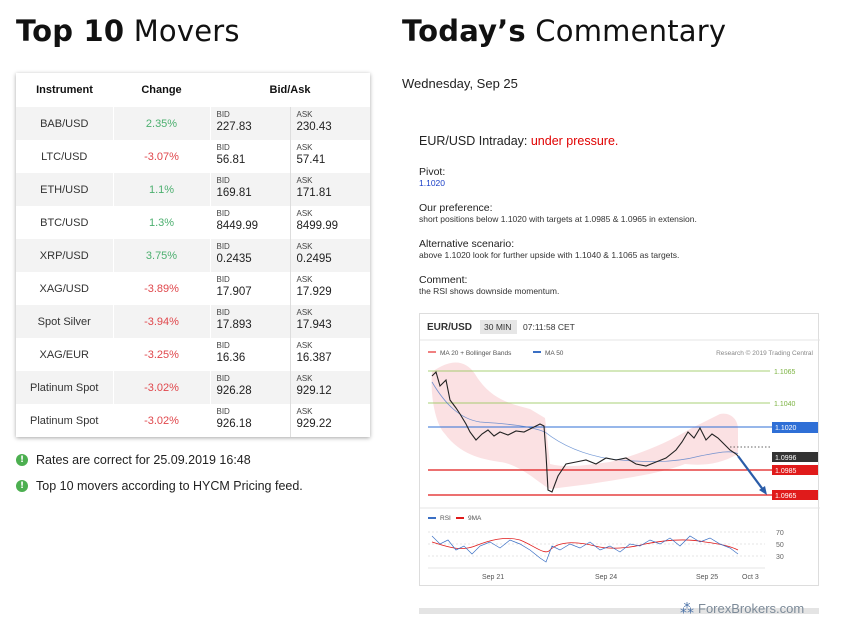 The width and height of the screenshot is (841, 633). What do you see at coordinates (234, 258) in the screenshot?
I see `bid-value: 0.2435` at bounding box center [234, 258].